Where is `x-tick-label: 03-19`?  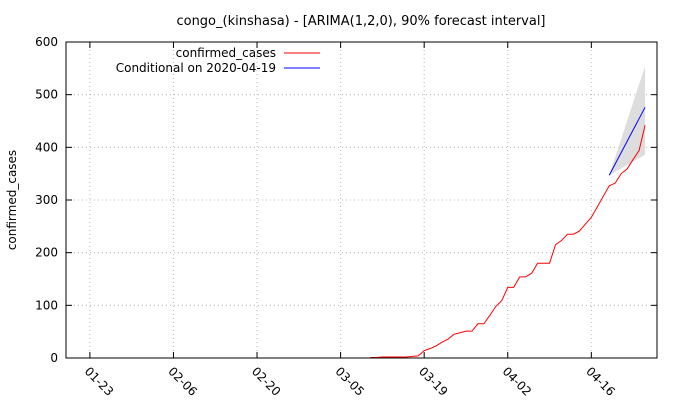
x-tick-label: 03-19 is located at coordinates (433, 381).